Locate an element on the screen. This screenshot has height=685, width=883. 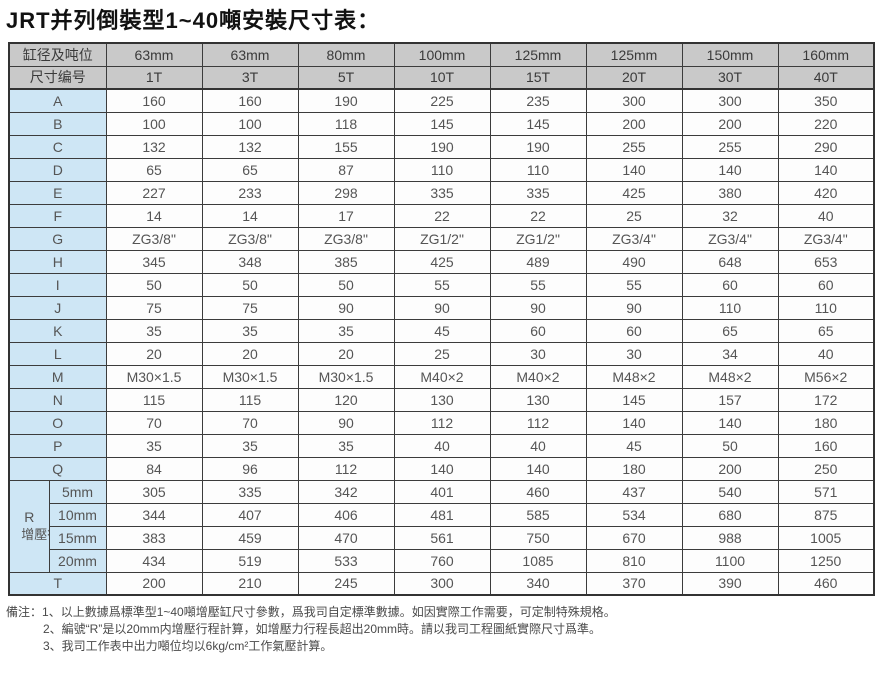
table-cell: 298 is located at coordinates (346, 192).